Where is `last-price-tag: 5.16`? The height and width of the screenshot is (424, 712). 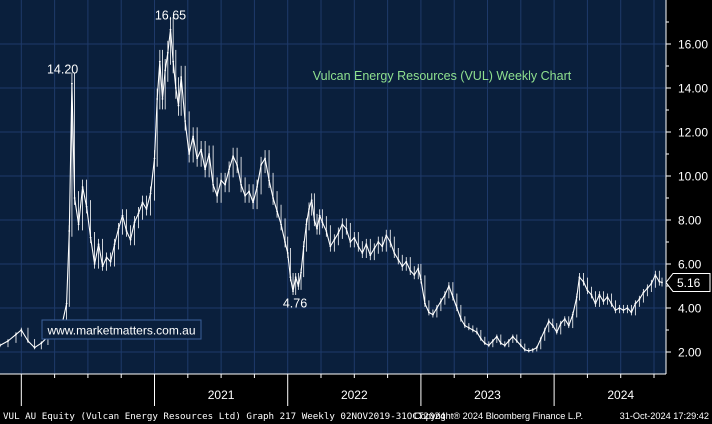 last-price-tag: 5.16 is located at coordinates (688, 282).